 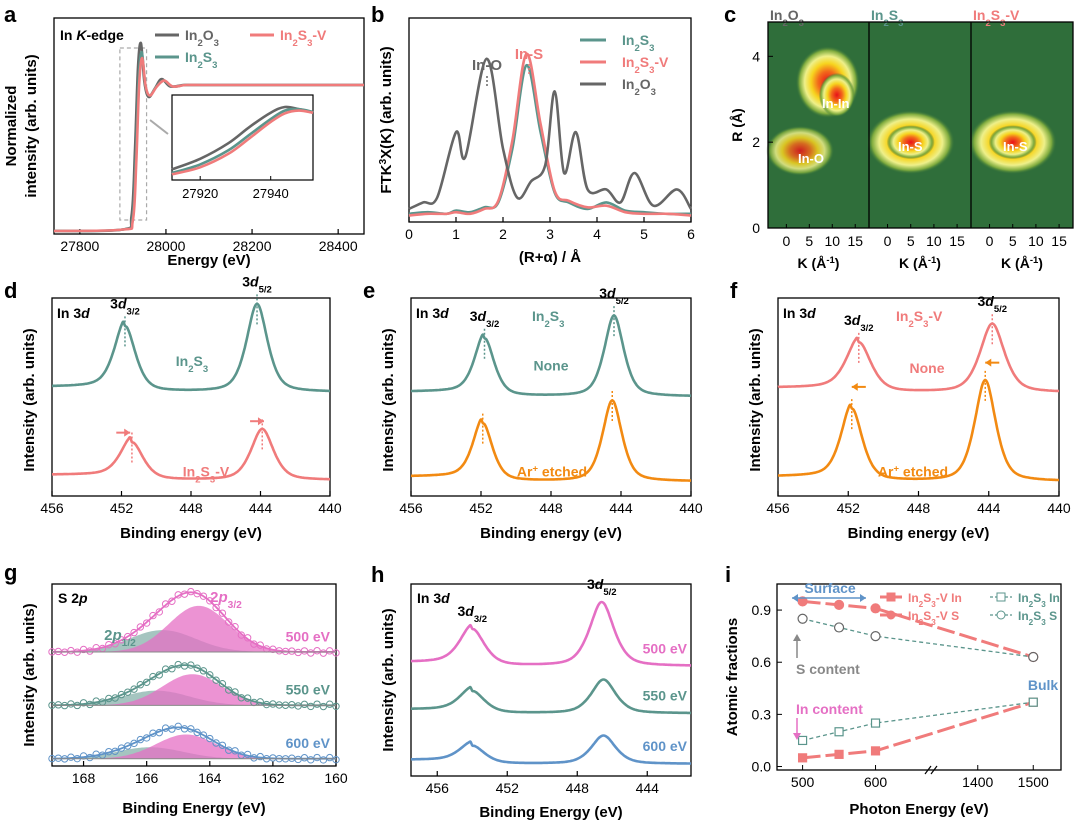 I want to click on x-tick-label: 10, so click(x=832, y=241).